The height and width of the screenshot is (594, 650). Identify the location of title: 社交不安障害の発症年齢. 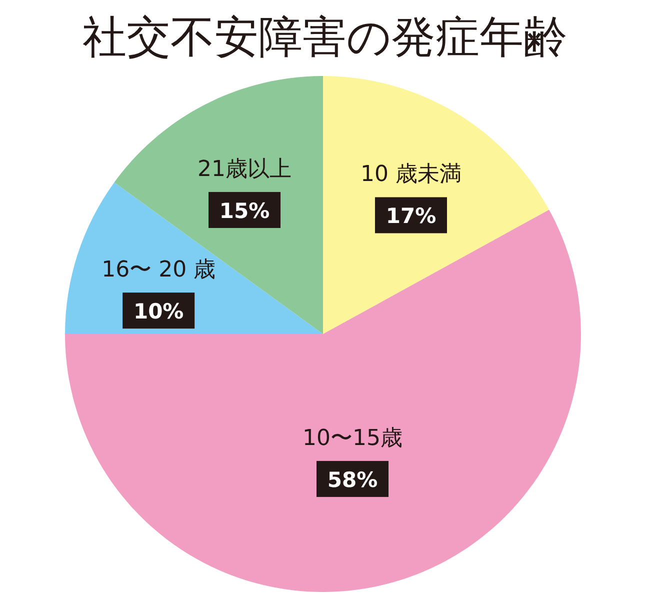
(325, 37).